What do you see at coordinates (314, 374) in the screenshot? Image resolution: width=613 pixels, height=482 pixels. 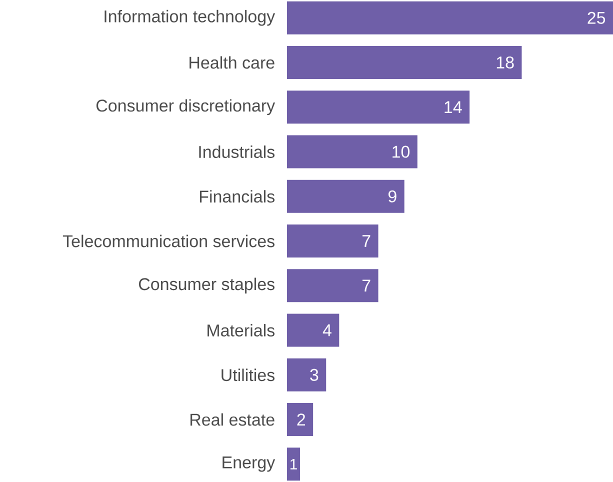 I see `data-label: 3` at bounding box center [314, 374].